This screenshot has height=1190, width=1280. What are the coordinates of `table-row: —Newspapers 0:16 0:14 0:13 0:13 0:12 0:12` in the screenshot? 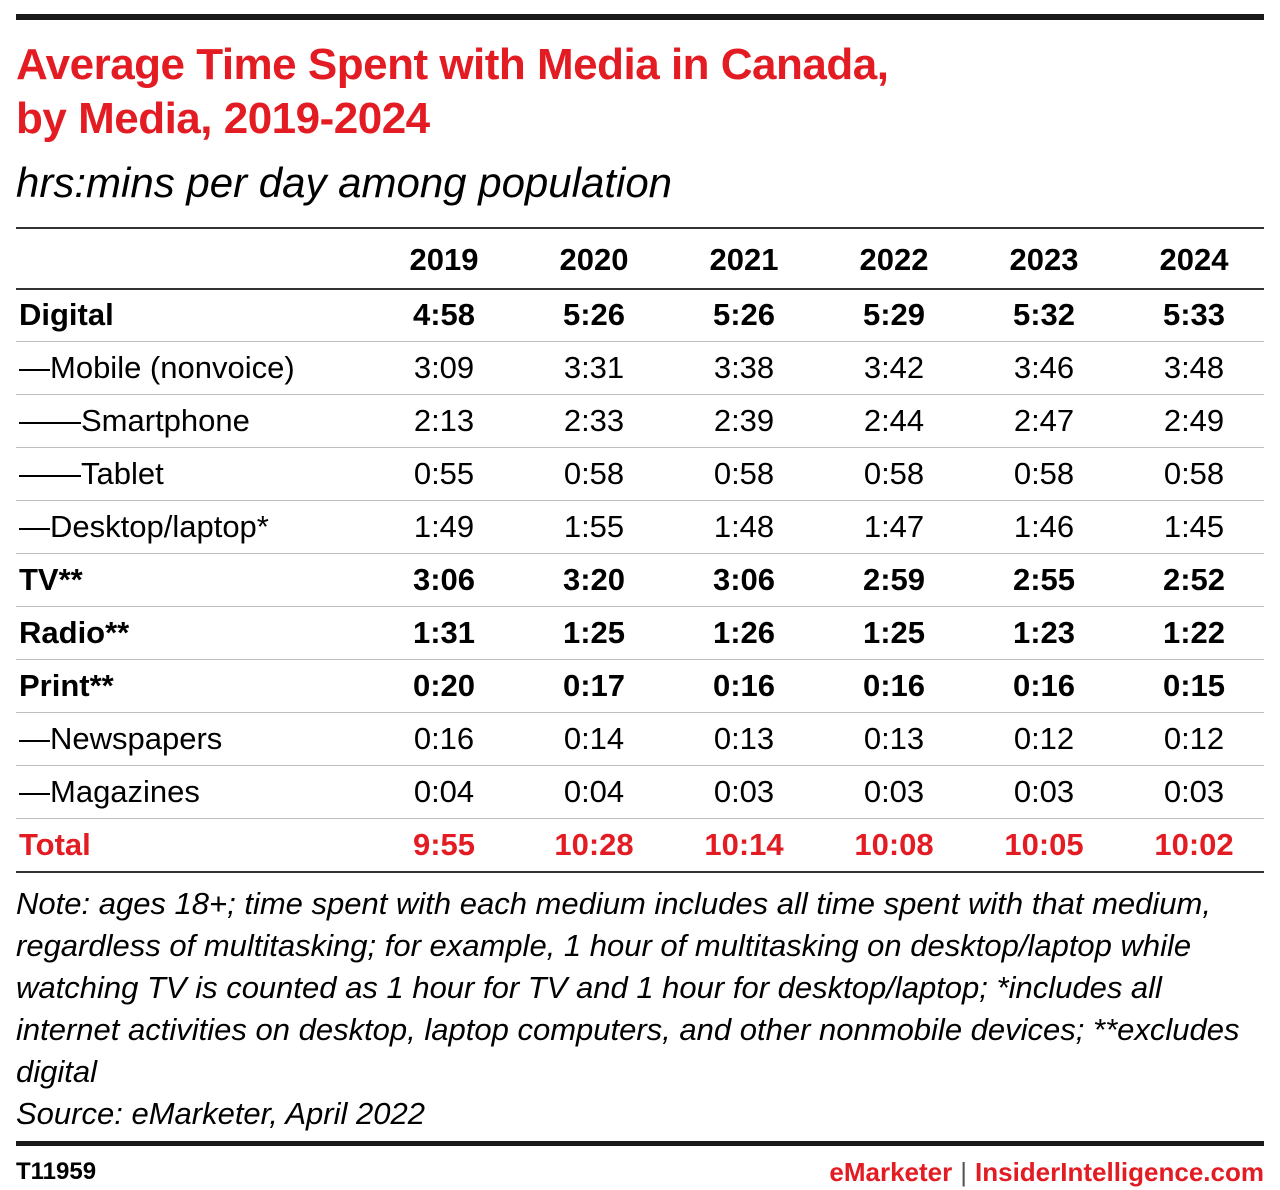 It's located at (642, 738).